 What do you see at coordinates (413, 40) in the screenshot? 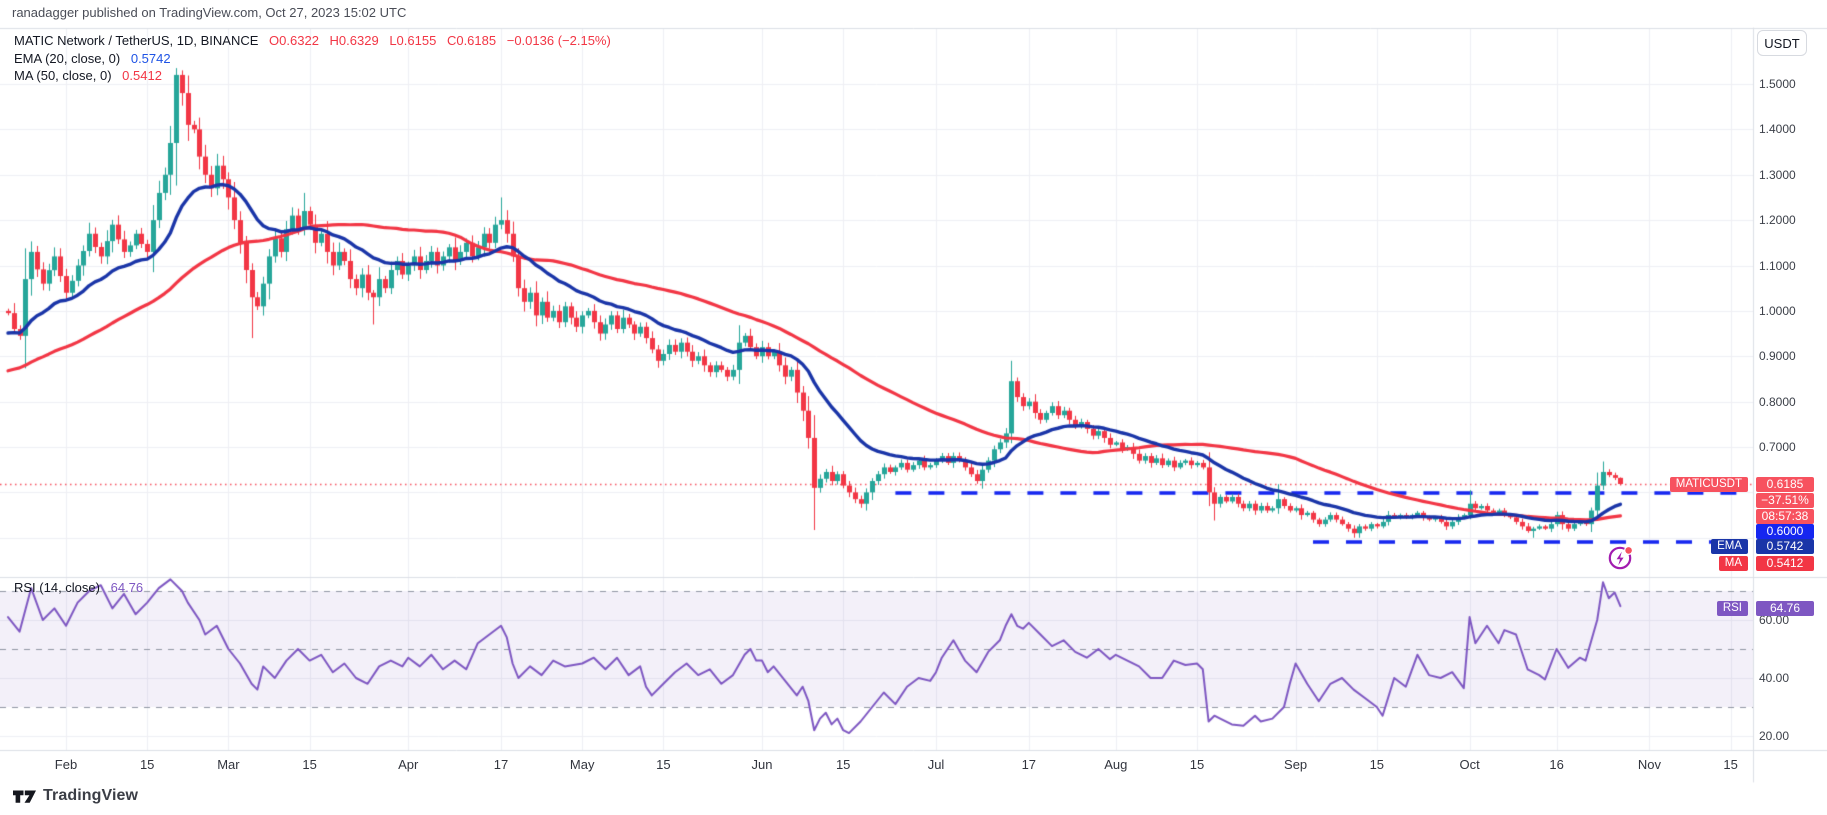
I see `ohlc-low: L0.6155` at bounding box center [413, 40].